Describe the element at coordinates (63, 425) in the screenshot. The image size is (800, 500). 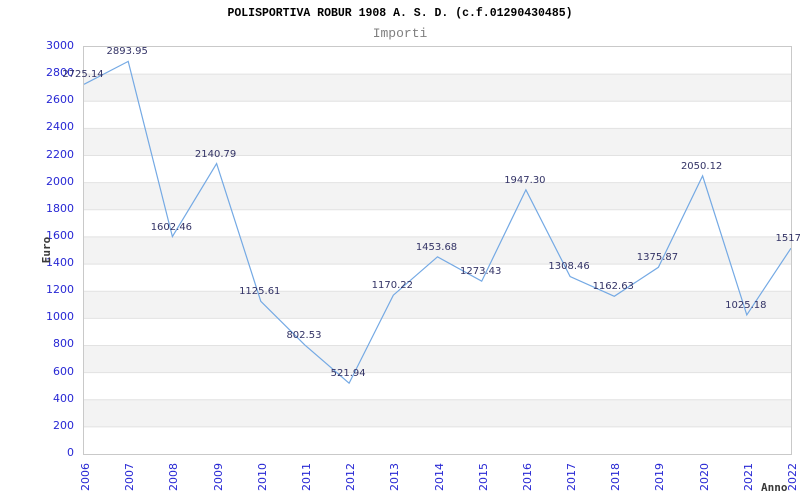
I see `y-tick-label: 200` at that location.